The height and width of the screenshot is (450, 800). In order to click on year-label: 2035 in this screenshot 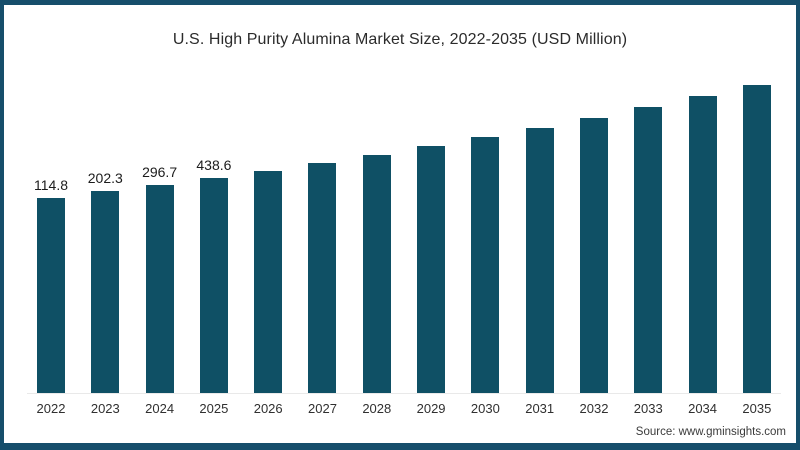, I will do `click(757, 408)`.